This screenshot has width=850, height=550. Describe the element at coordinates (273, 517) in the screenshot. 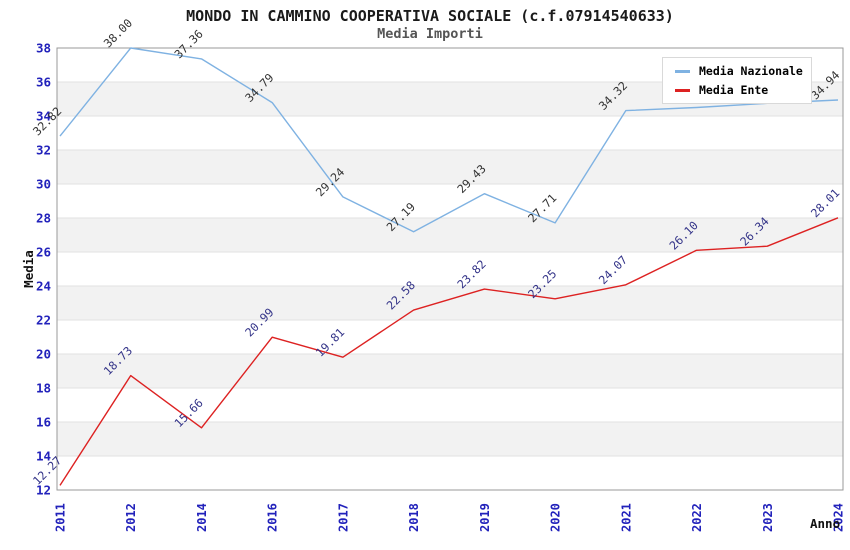

I see `x-tick-label: 2016` at that location.